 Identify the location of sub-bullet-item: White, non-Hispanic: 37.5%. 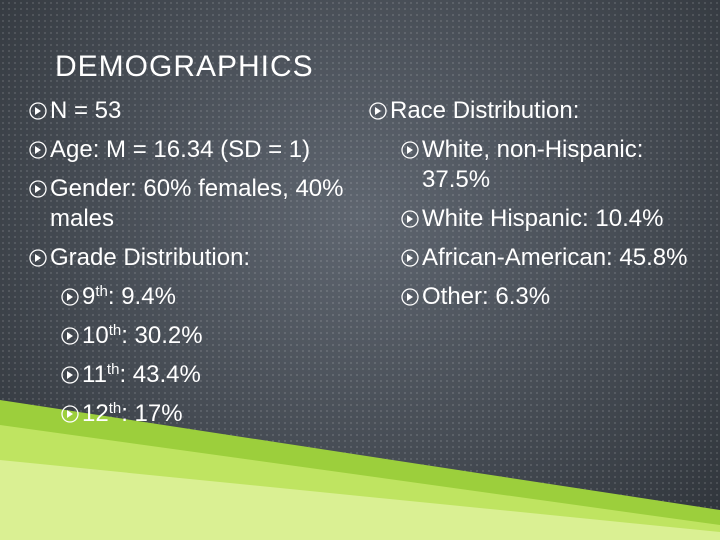
(556, 165).